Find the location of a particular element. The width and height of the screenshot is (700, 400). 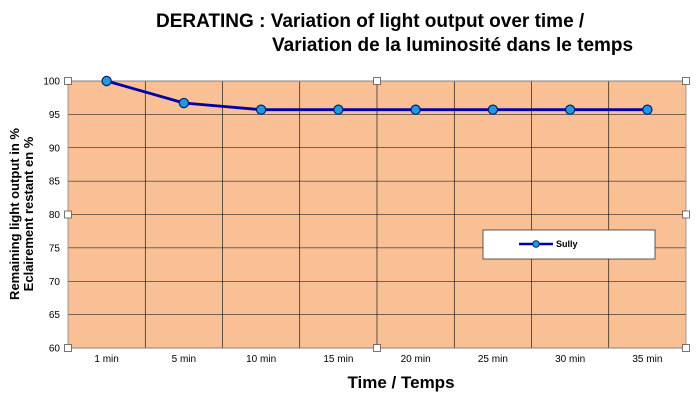

y-tick-label: 70 is located at coordinates (55, 282).